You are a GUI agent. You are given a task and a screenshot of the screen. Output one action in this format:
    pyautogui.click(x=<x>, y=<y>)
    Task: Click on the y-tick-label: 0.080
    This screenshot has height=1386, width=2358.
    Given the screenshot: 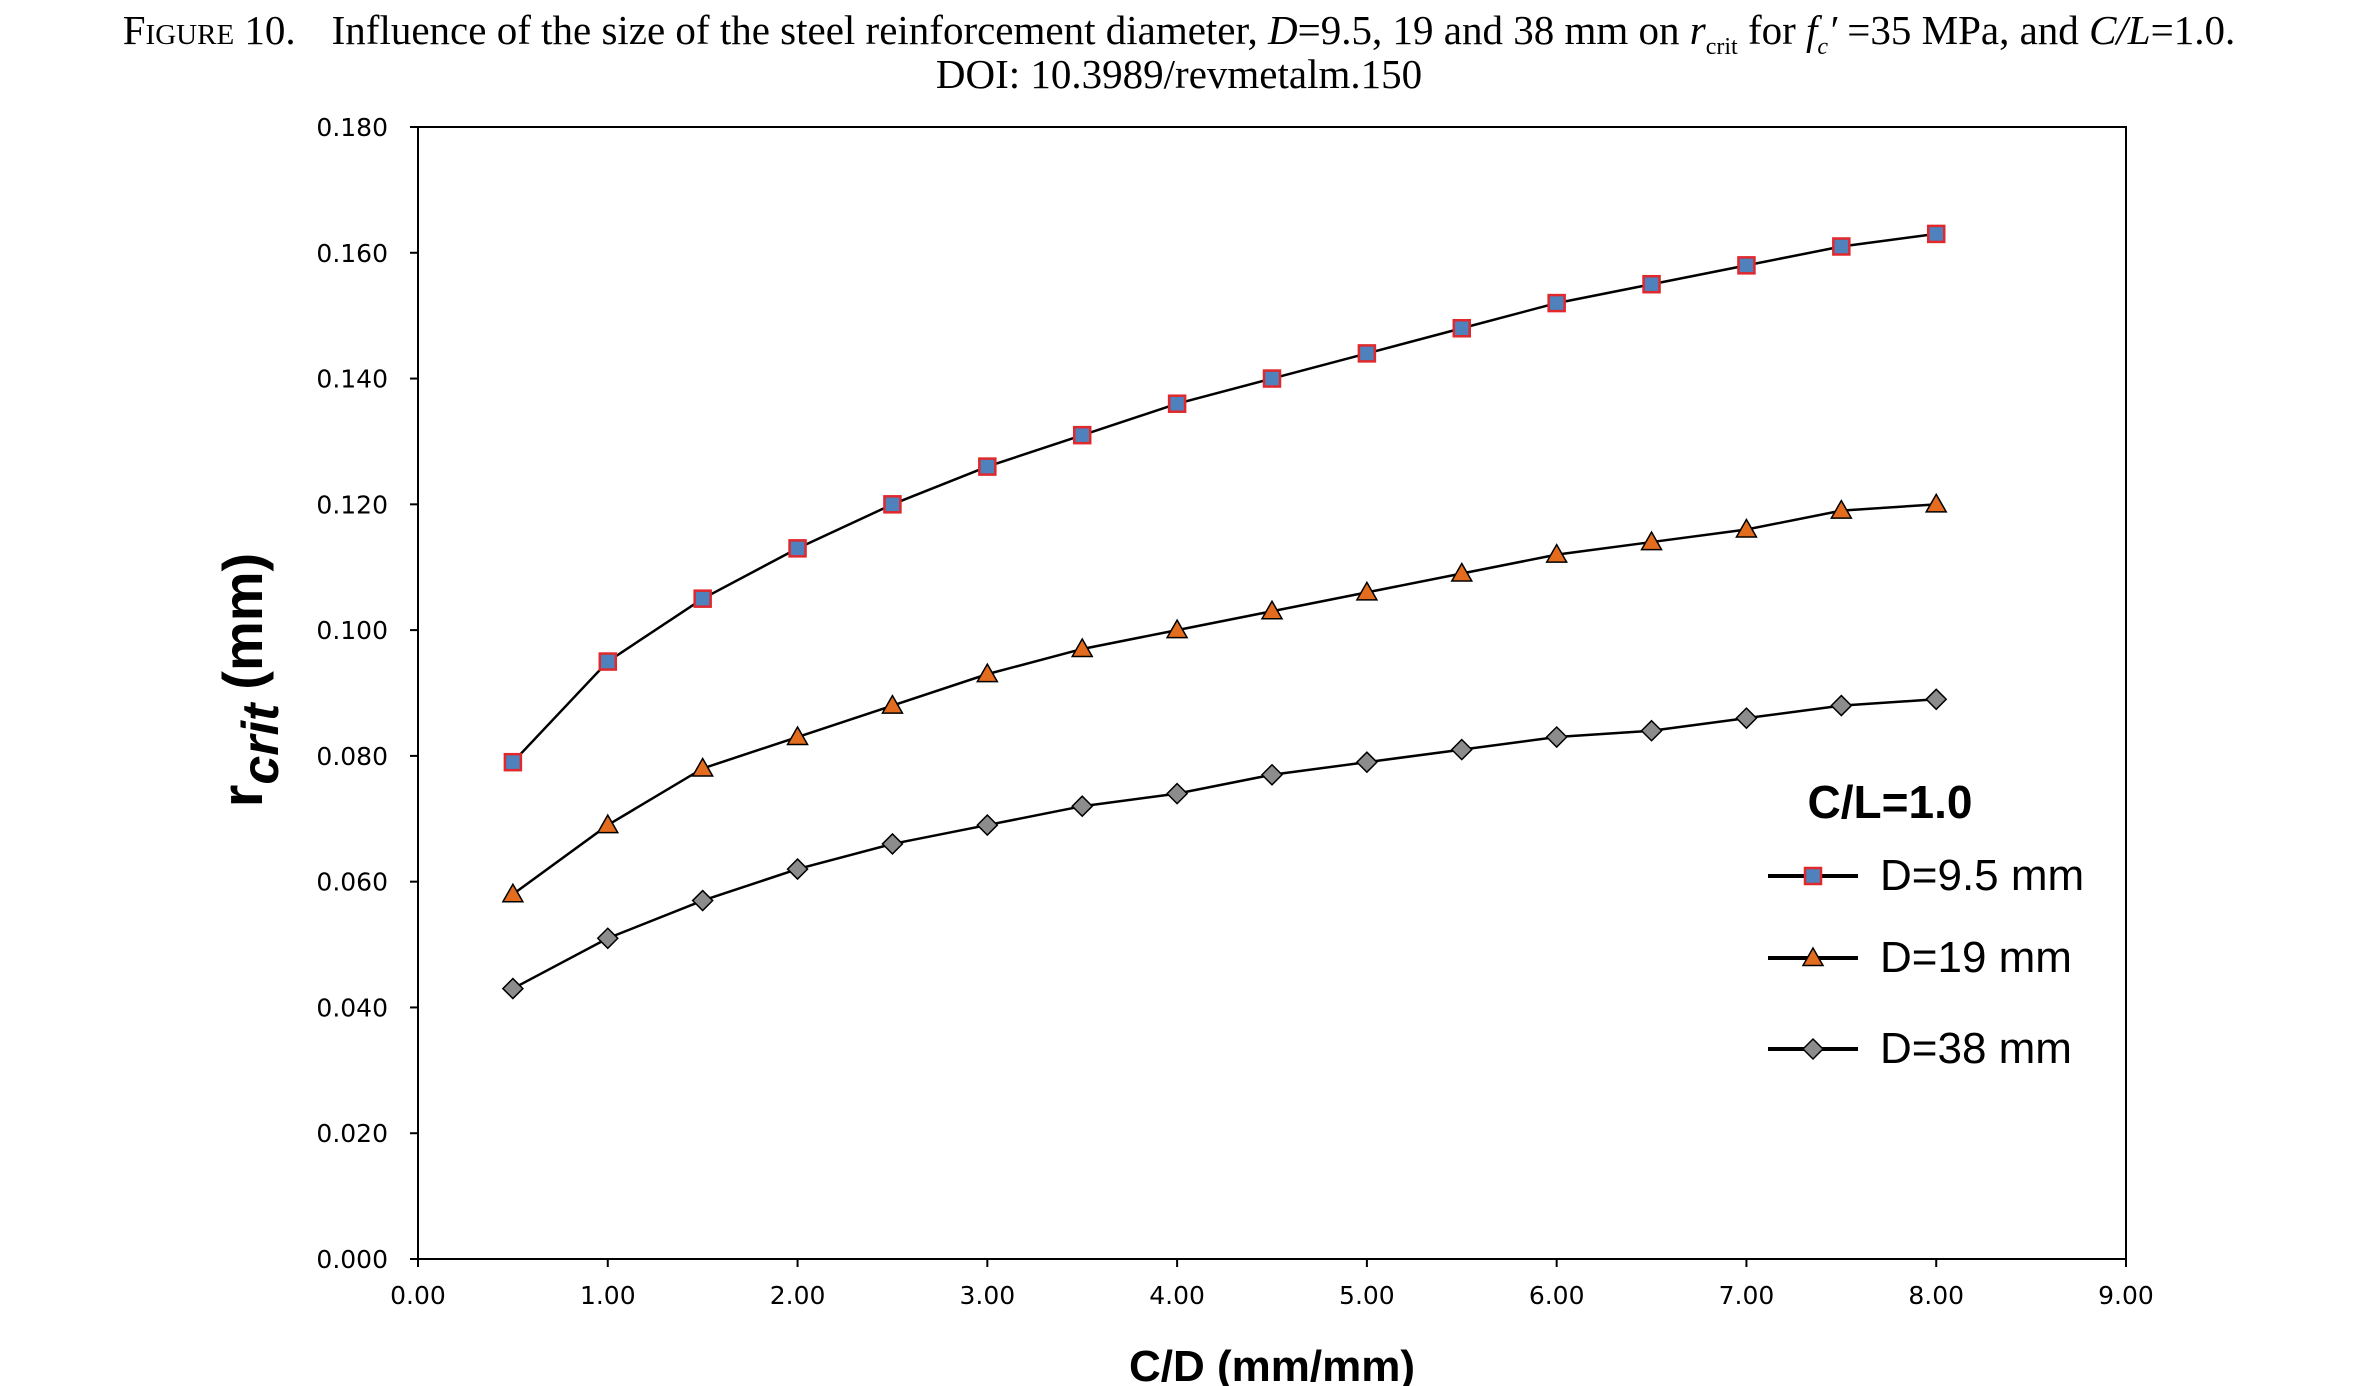 What is the action you would take?
    pyautogui.click(x=352, y=756)
    